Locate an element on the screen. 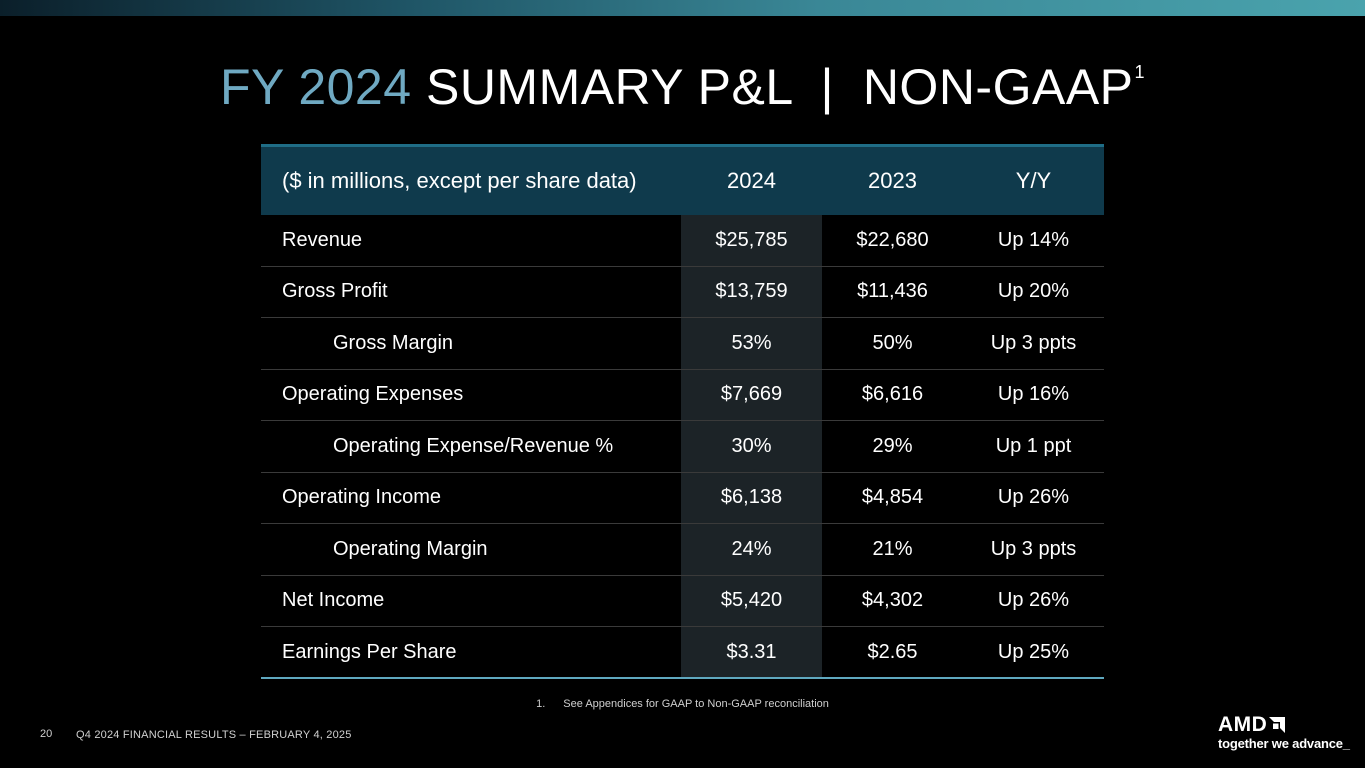 The width and height of the screenshot is (1365, 768). cell-2024: $5,420 is located at coordinates (751, 601).